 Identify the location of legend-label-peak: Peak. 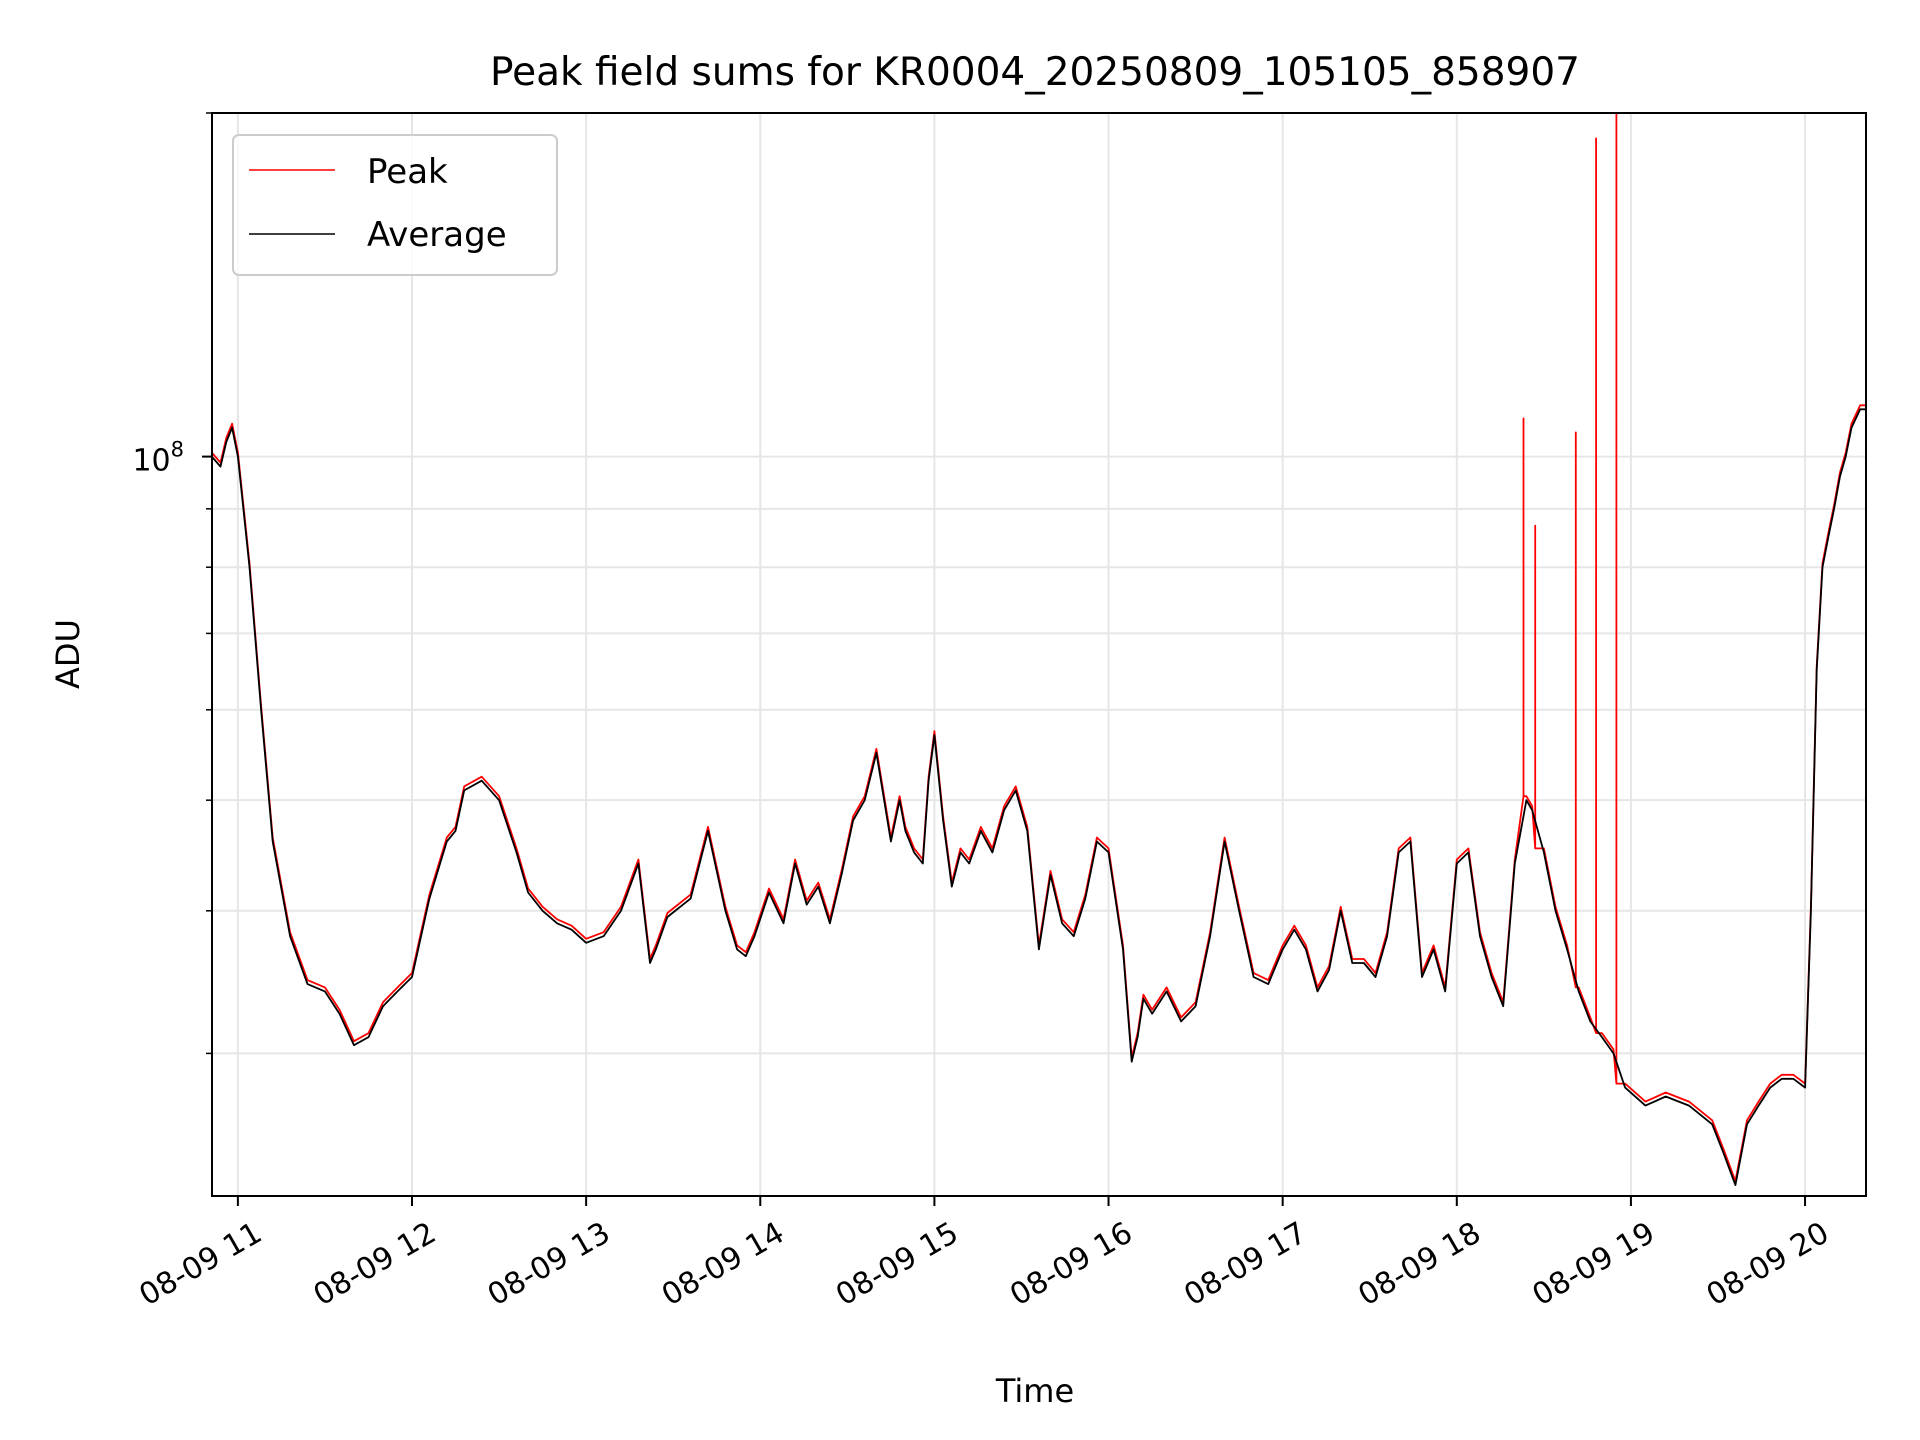
(407, 172).